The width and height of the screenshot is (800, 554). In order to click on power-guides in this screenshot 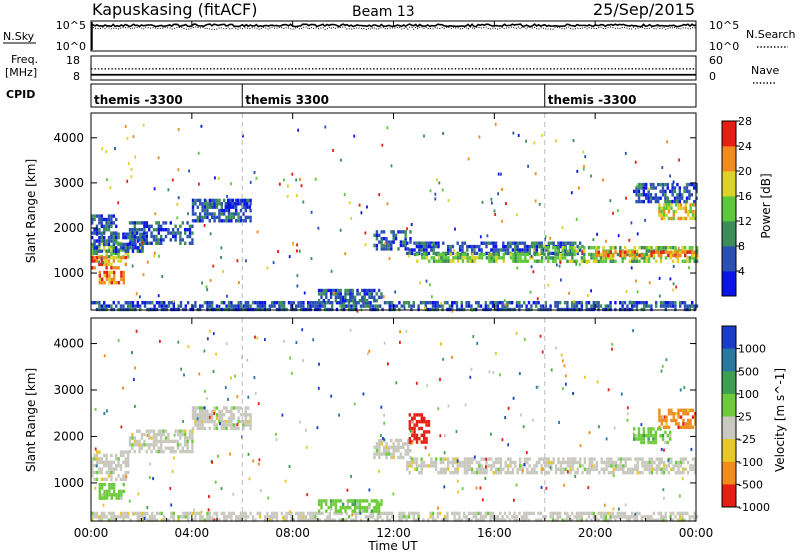, I will do `click(393, 211)`.